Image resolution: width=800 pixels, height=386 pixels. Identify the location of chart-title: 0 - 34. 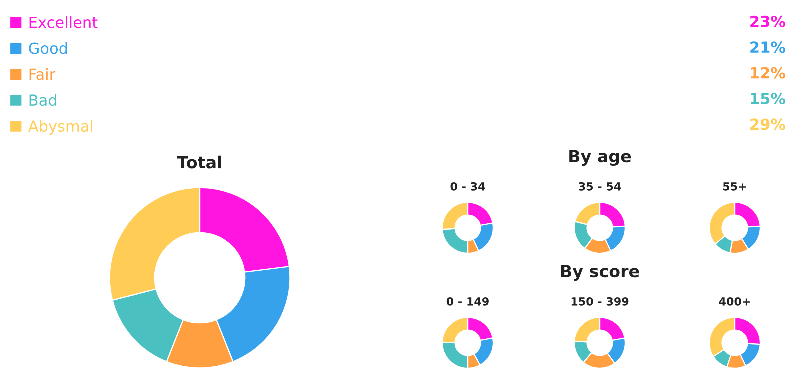
(468, 186).